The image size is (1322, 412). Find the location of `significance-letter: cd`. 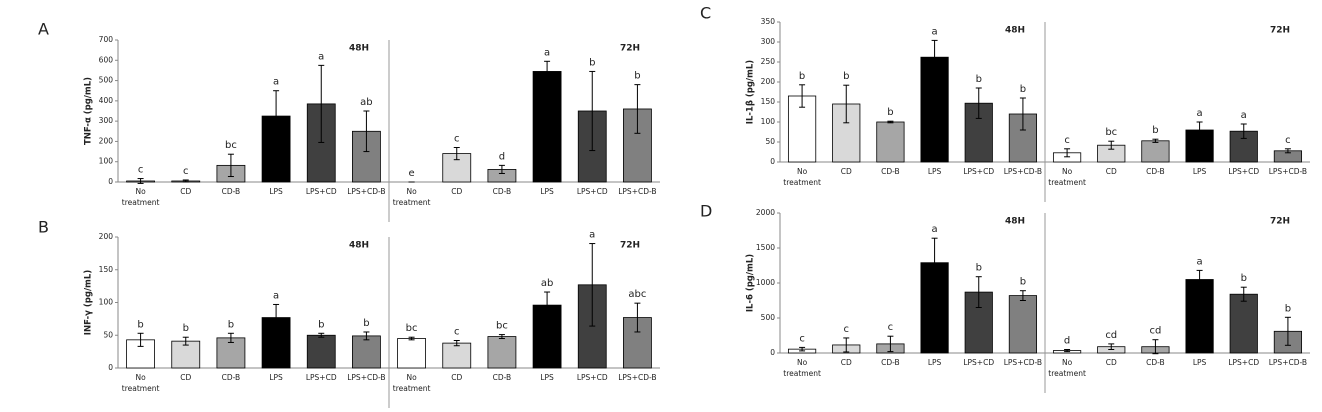

significance-letter: cd is located at coordinates (1111, 335).